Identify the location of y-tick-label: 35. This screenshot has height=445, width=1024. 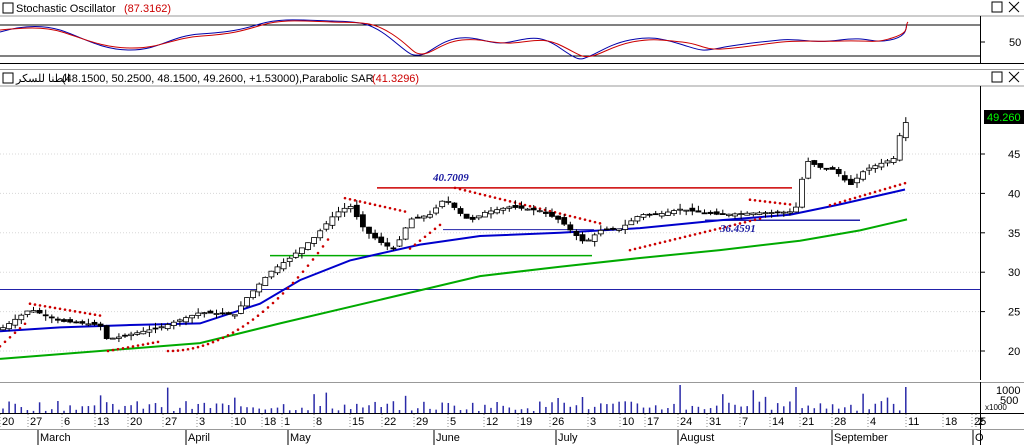
(1014, 234).